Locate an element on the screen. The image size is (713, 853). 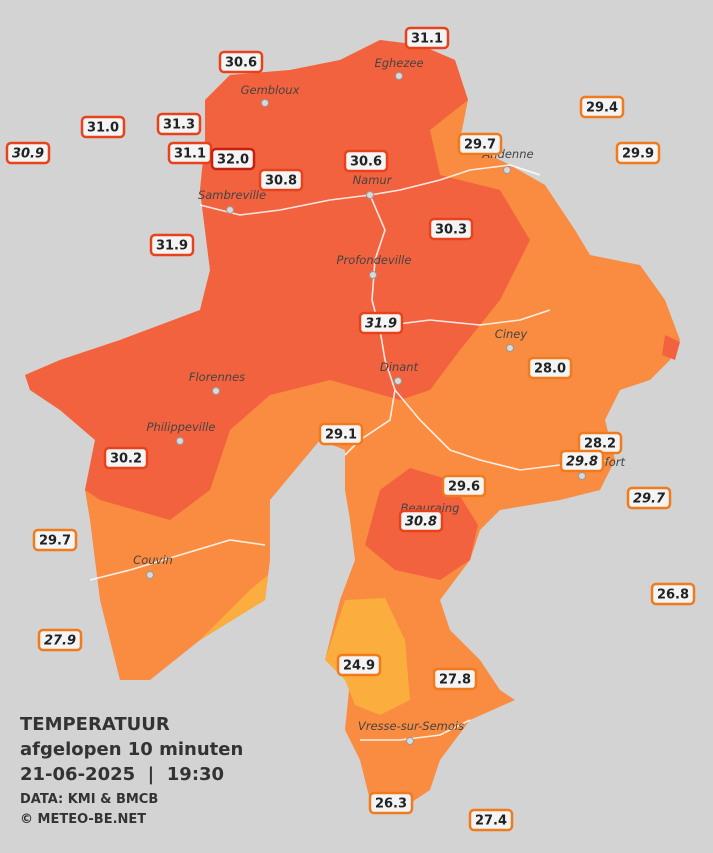
station-value: 31.3 is located at coordinates (179, 125).